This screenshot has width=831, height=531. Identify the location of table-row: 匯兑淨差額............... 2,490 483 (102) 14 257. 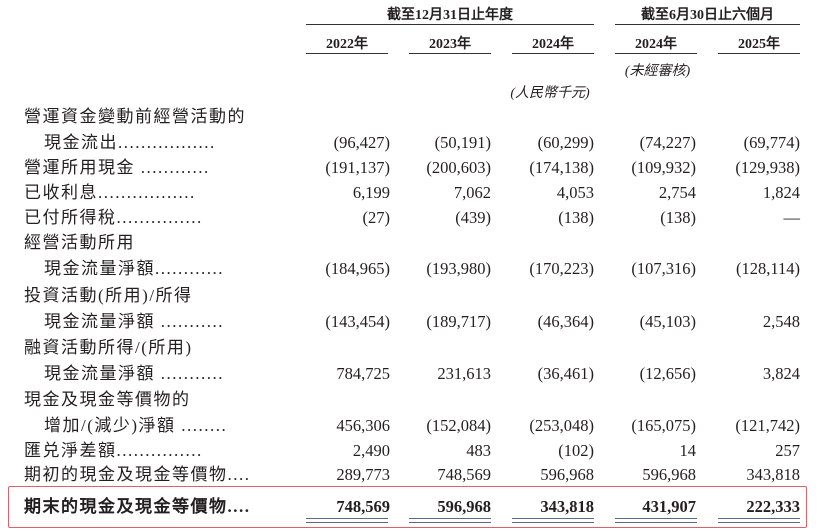
(415, 450).